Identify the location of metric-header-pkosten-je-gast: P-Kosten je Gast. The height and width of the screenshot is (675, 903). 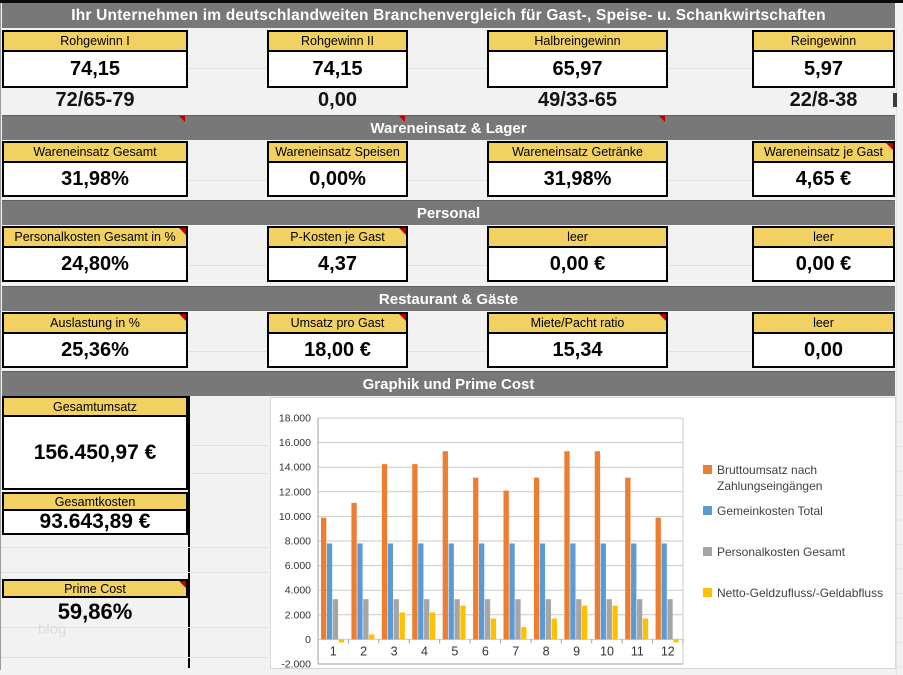
(337, 237).